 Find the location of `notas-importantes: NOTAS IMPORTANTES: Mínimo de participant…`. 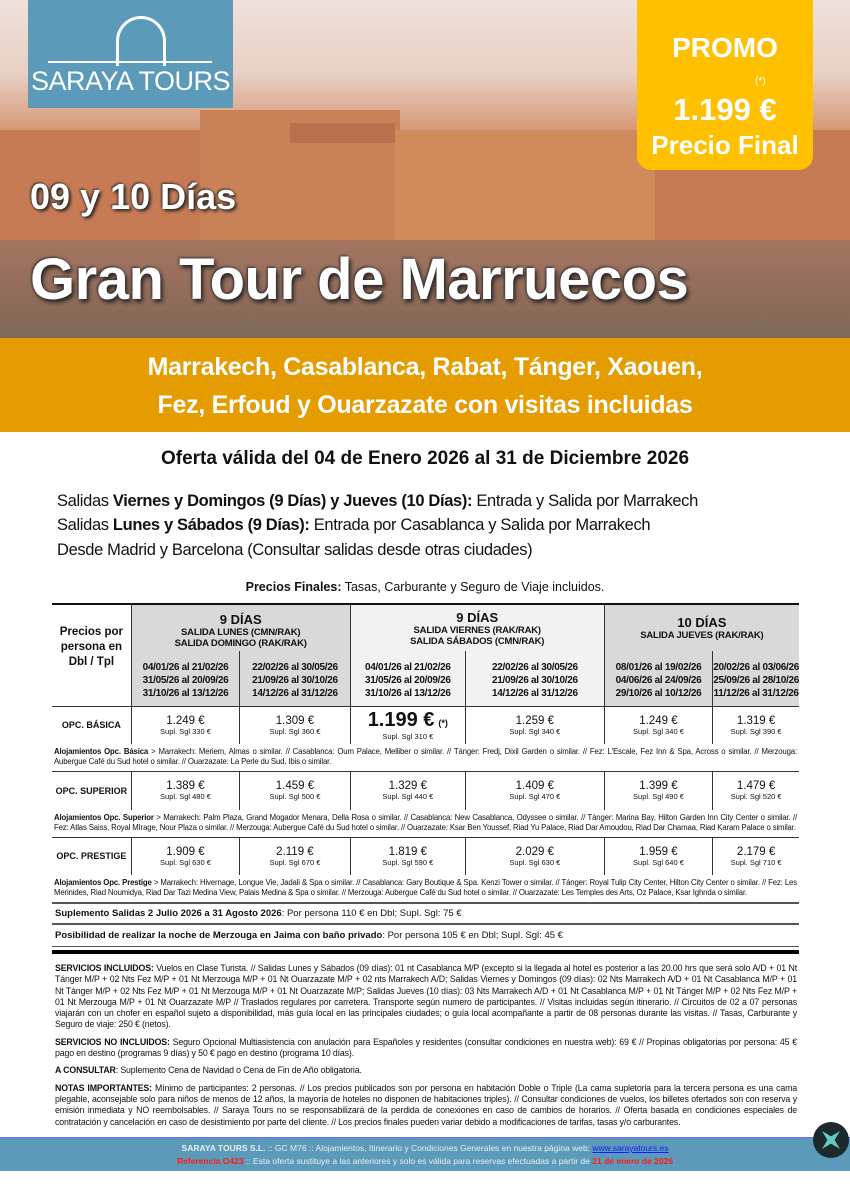

notas-importantes: NOTAS IMPORTANTES: Mínimo de participant… is located at coordinates (426, 1105).